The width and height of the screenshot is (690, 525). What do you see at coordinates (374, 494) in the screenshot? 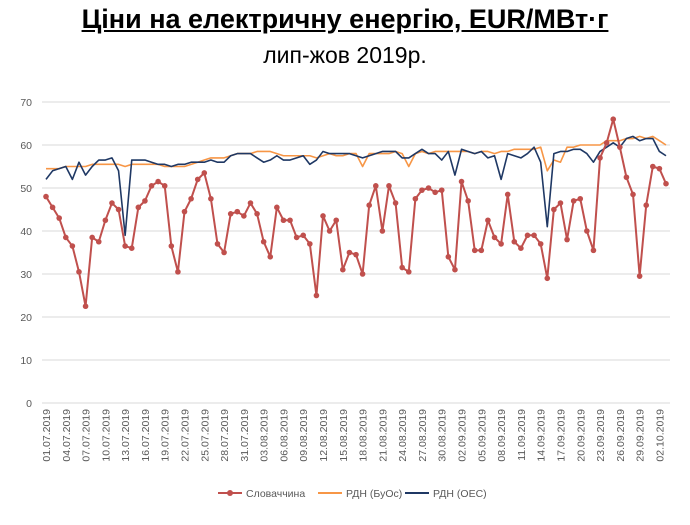
I see `legend-label-1: РДН (БуОс)` at bounding box center [374, 494].